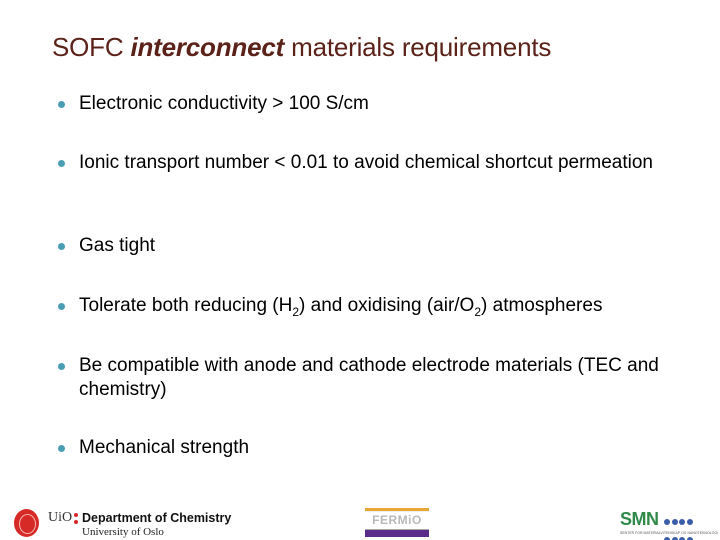 This screenshot has height=540, width=720. I want to click on bullet-text: Mechanical strength, so click(164, 447).